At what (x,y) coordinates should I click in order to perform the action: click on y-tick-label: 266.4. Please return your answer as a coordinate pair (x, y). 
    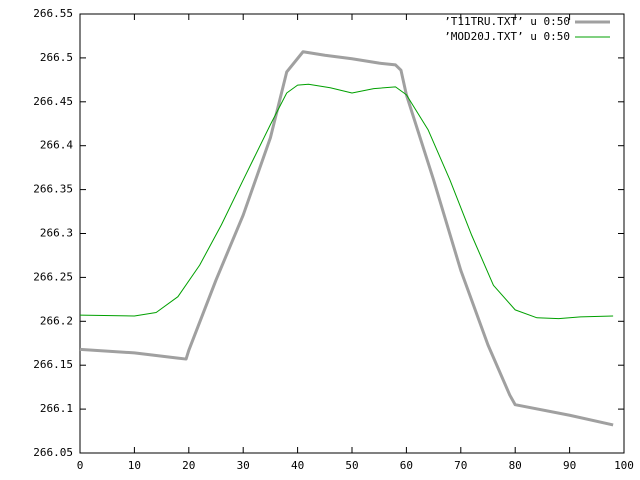
    Looking at the image, I should click on (56, 145).